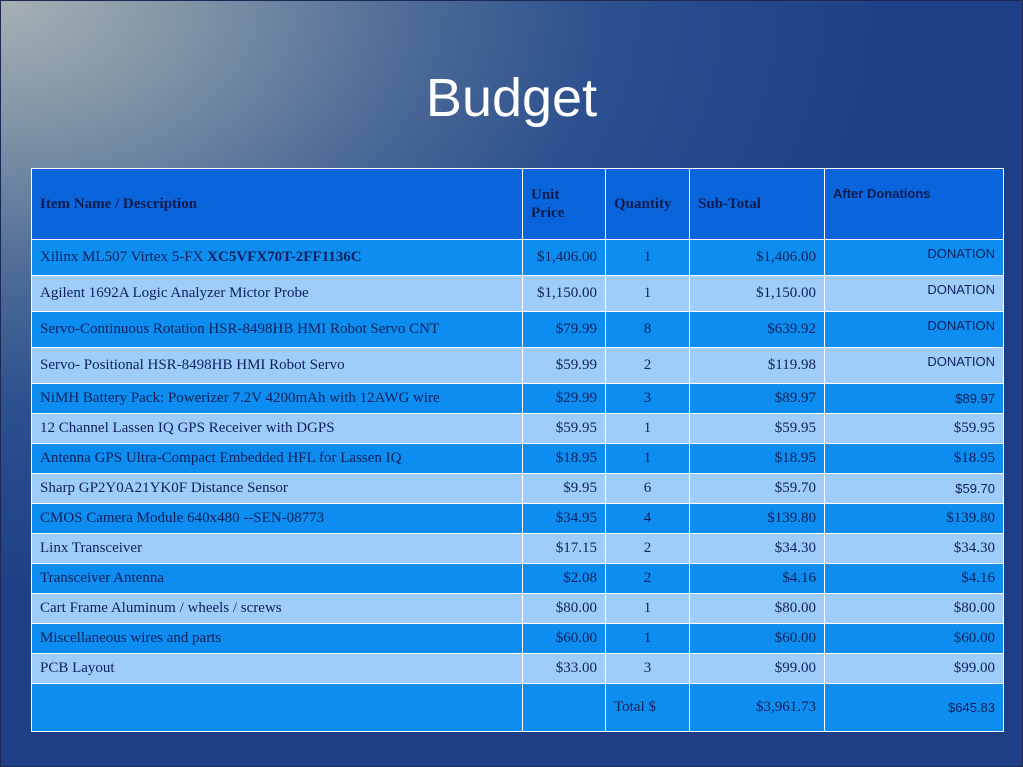  Describe the element at coordinates (564, 204) in the screenshot. I see `header-unit-price: Unit Price` at that location.